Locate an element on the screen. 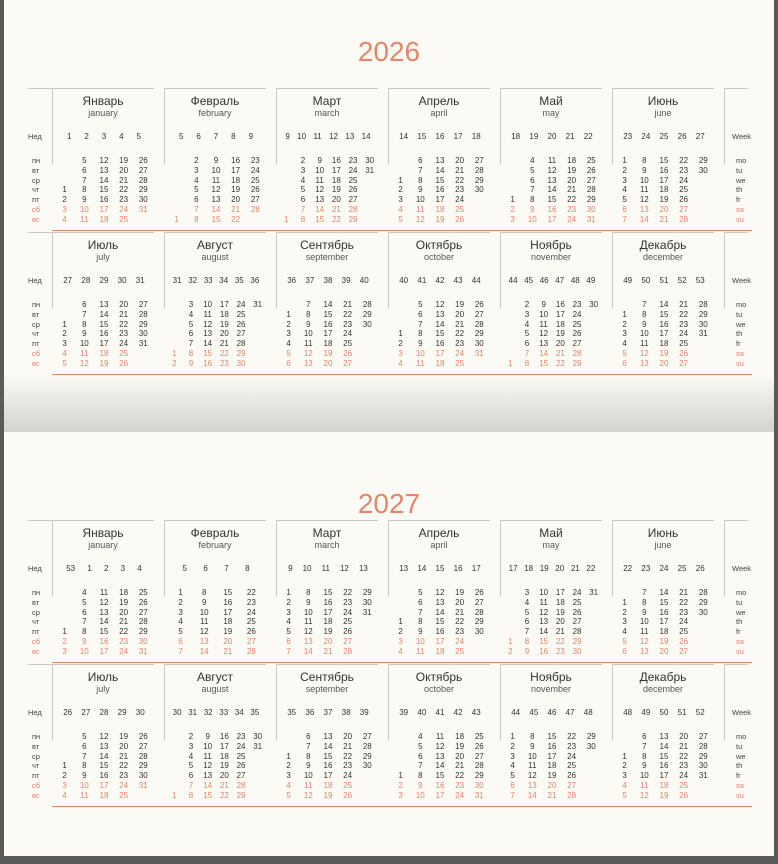  weekday-label: пт is located at coordinates (36, 632).